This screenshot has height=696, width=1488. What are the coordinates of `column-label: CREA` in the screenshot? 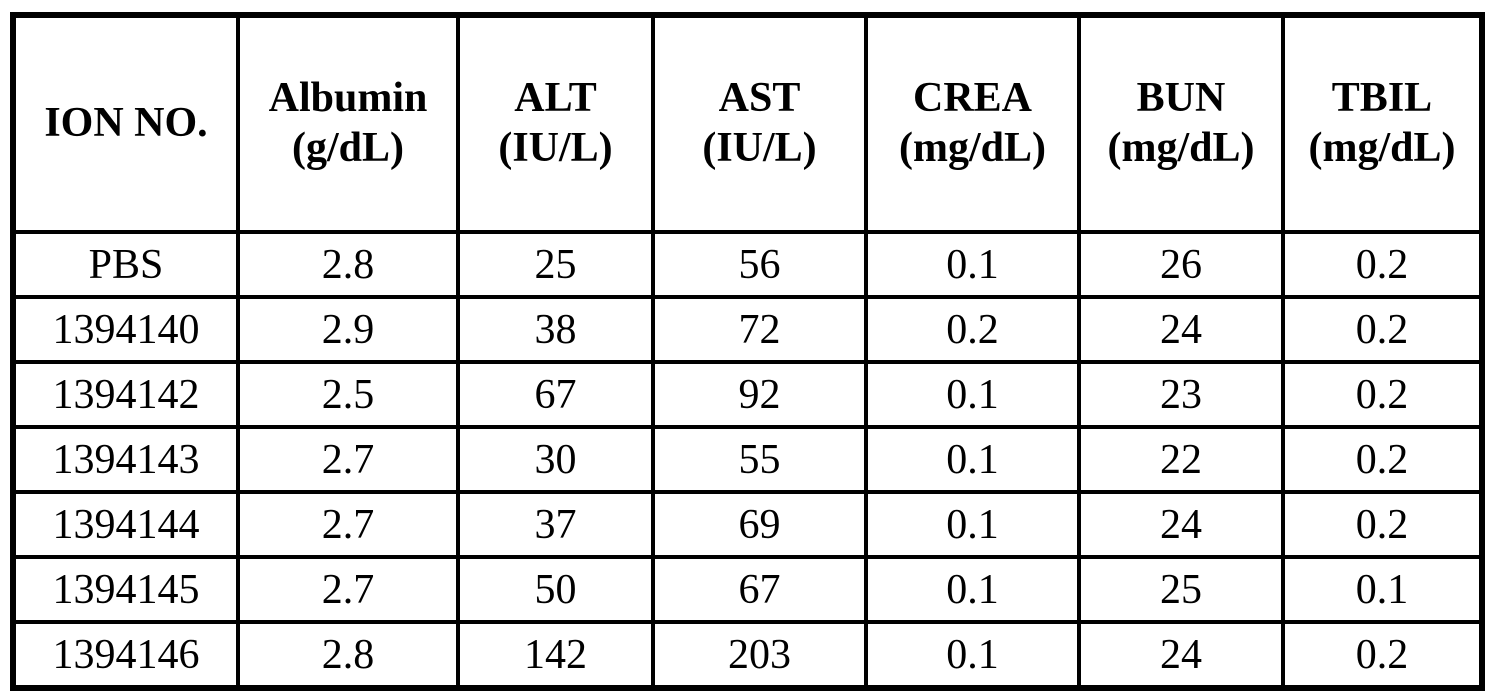 It's located at (972, 98).